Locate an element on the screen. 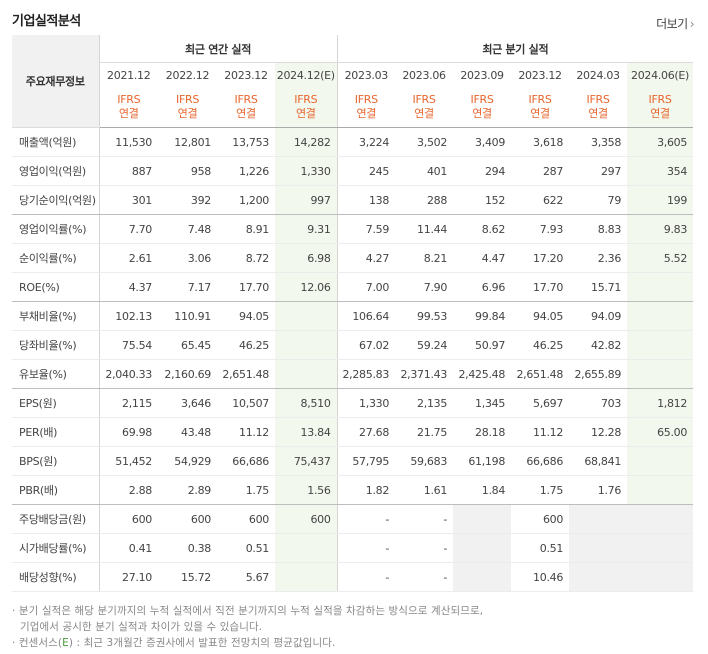  value-cell: 2,425.48 is located at coordinates (482, 374).